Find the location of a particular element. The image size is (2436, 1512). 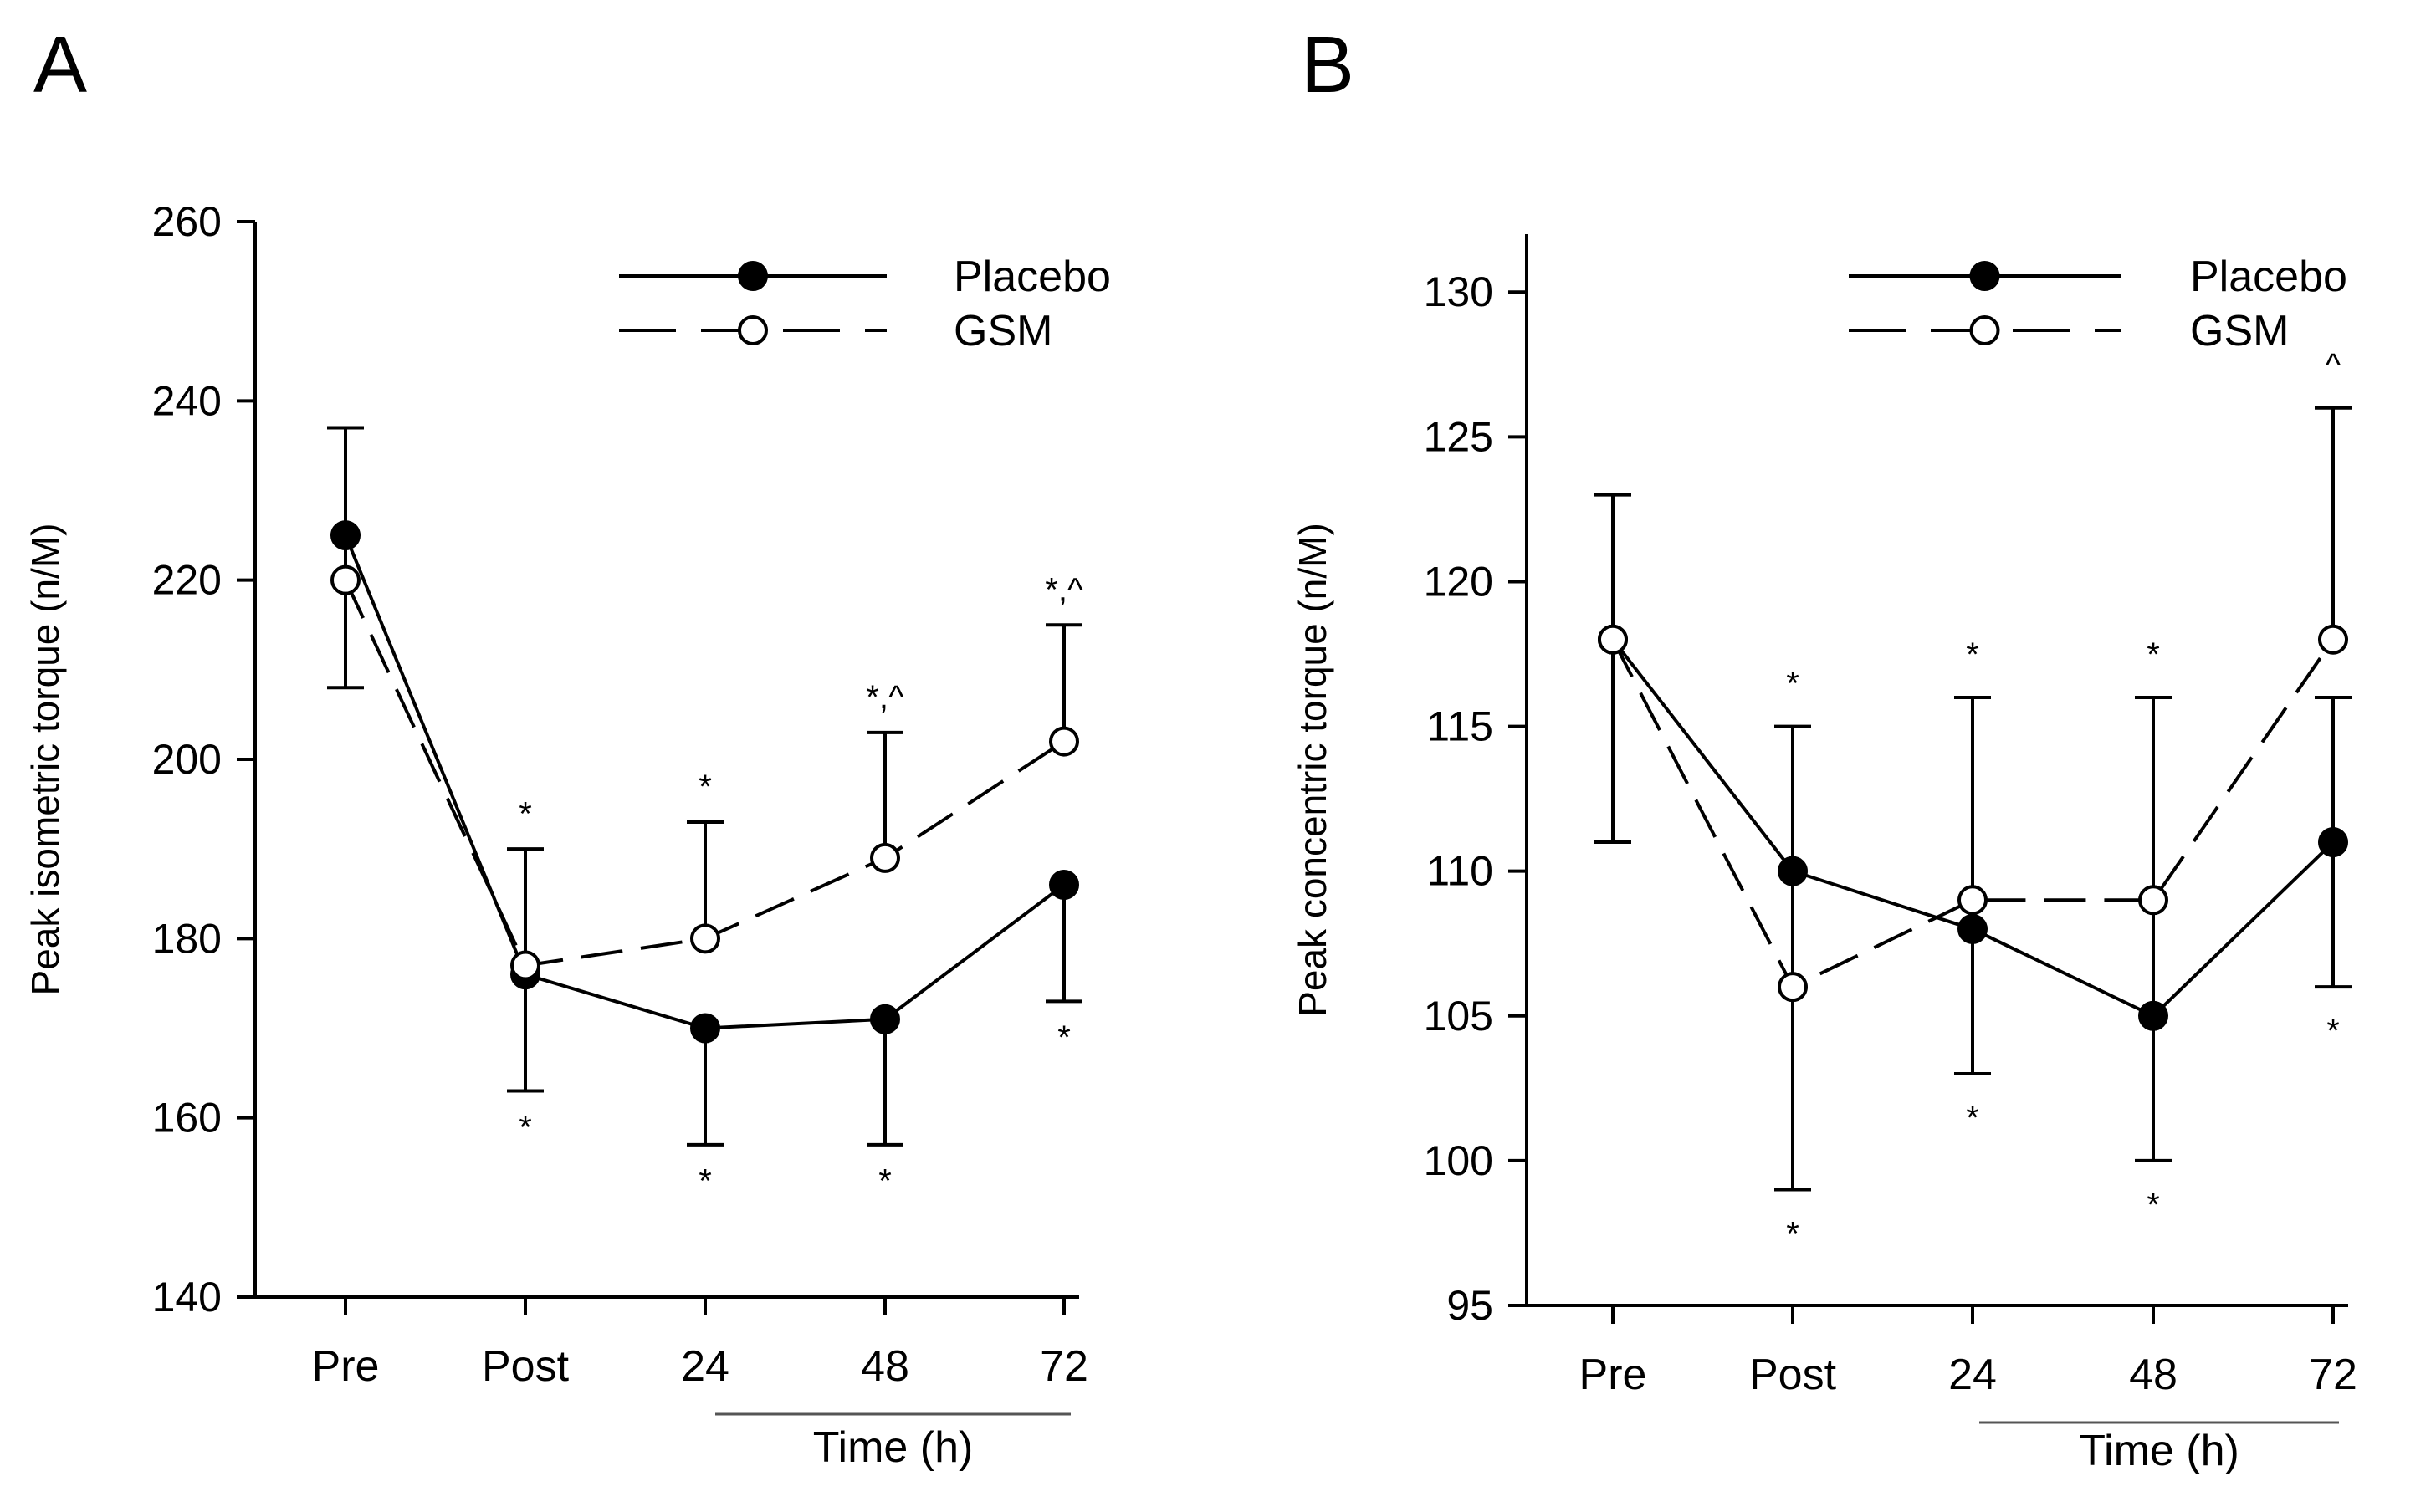

y-tick-label: 160 is located at coordinates (187, 1118).